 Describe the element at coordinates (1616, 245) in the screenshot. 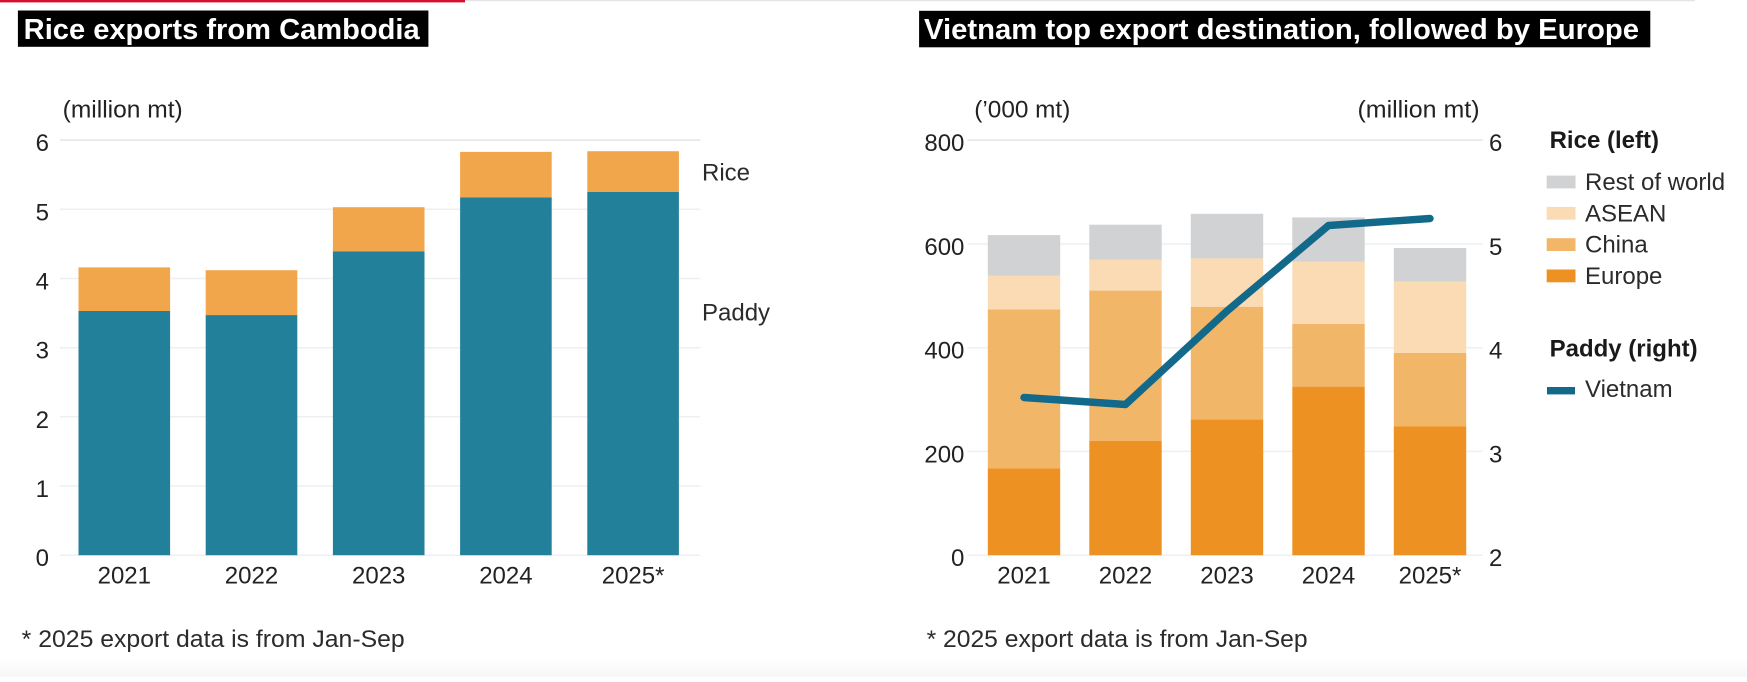

I see `svg-text: China` at that location.